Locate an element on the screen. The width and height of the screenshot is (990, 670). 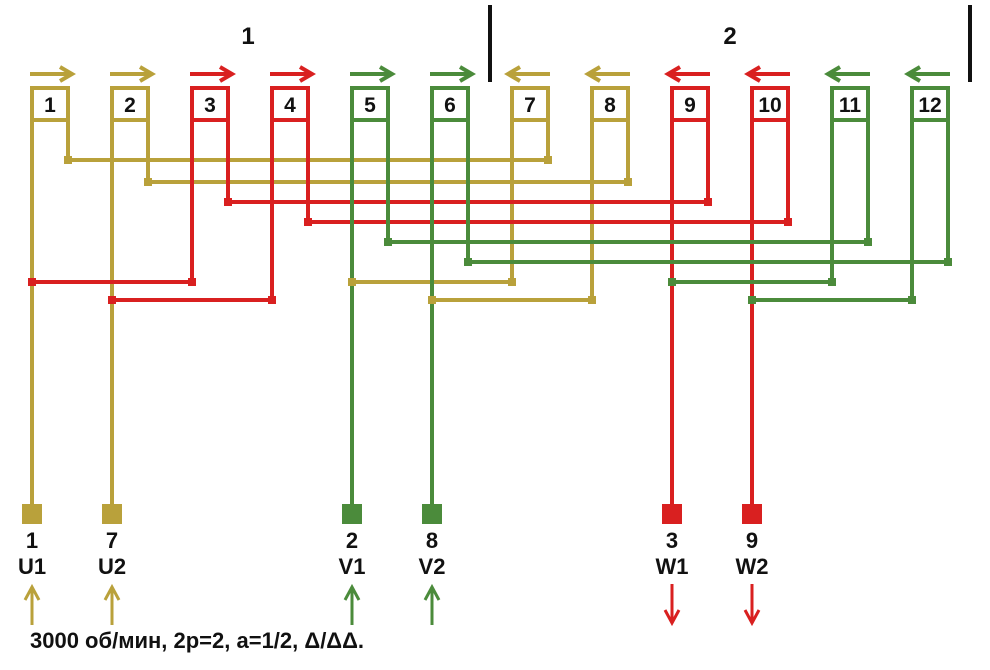
coil-label: 3 is located at coordinates (210, 105).